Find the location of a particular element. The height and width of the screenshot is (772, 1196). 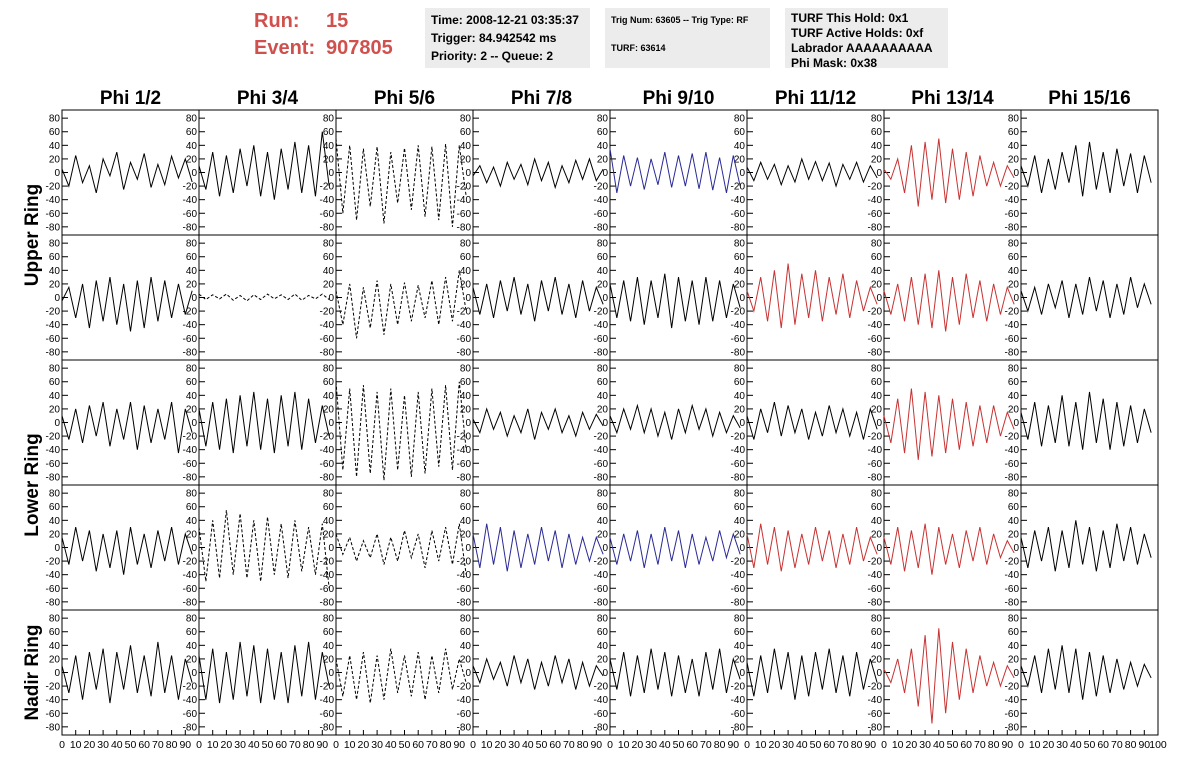

x-tick-label: 0 is located at coordinates (610, 745).